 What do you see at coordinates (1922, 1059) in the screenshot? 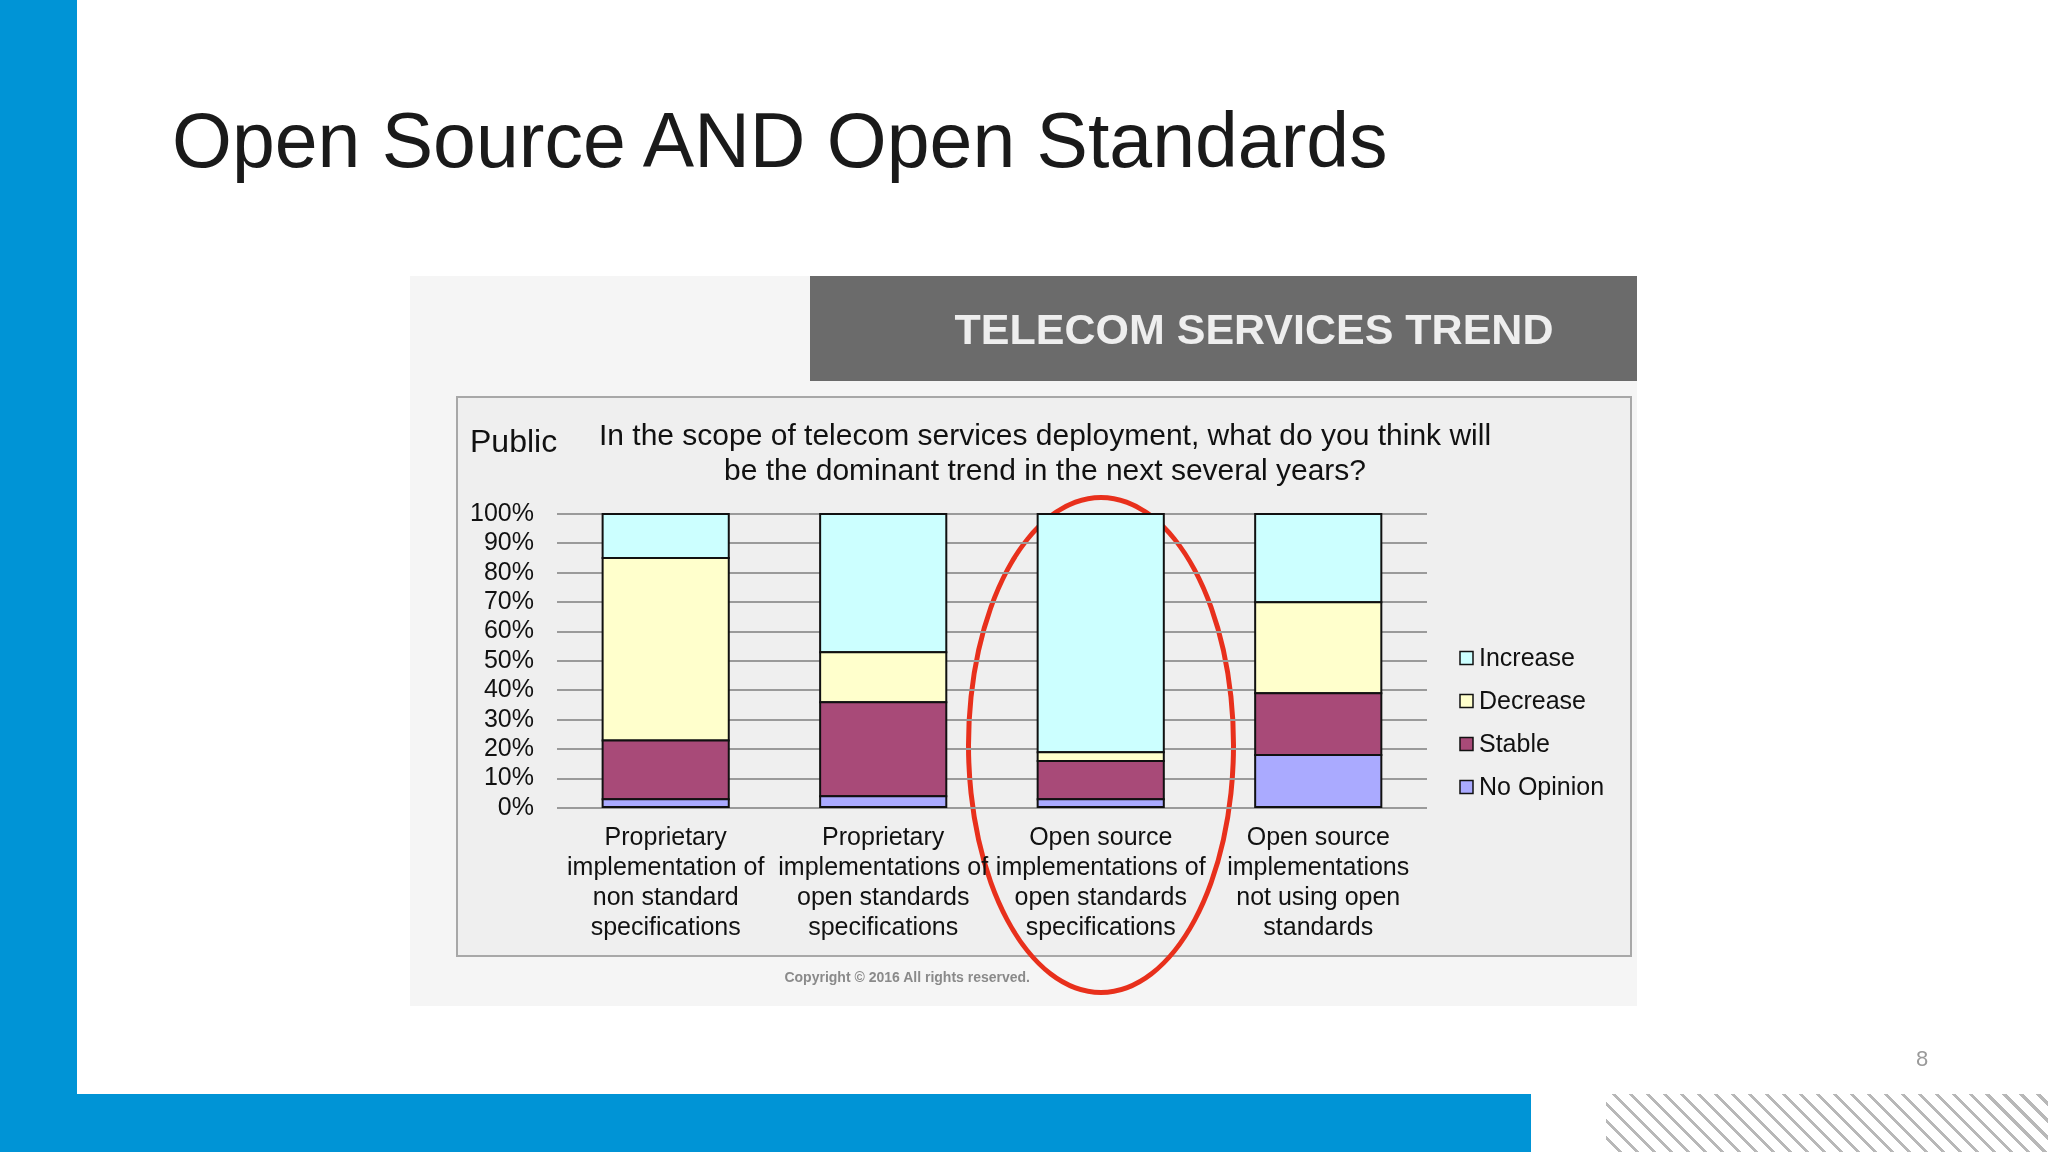
I see `text: 8` at bounding box center [1922, 1059].